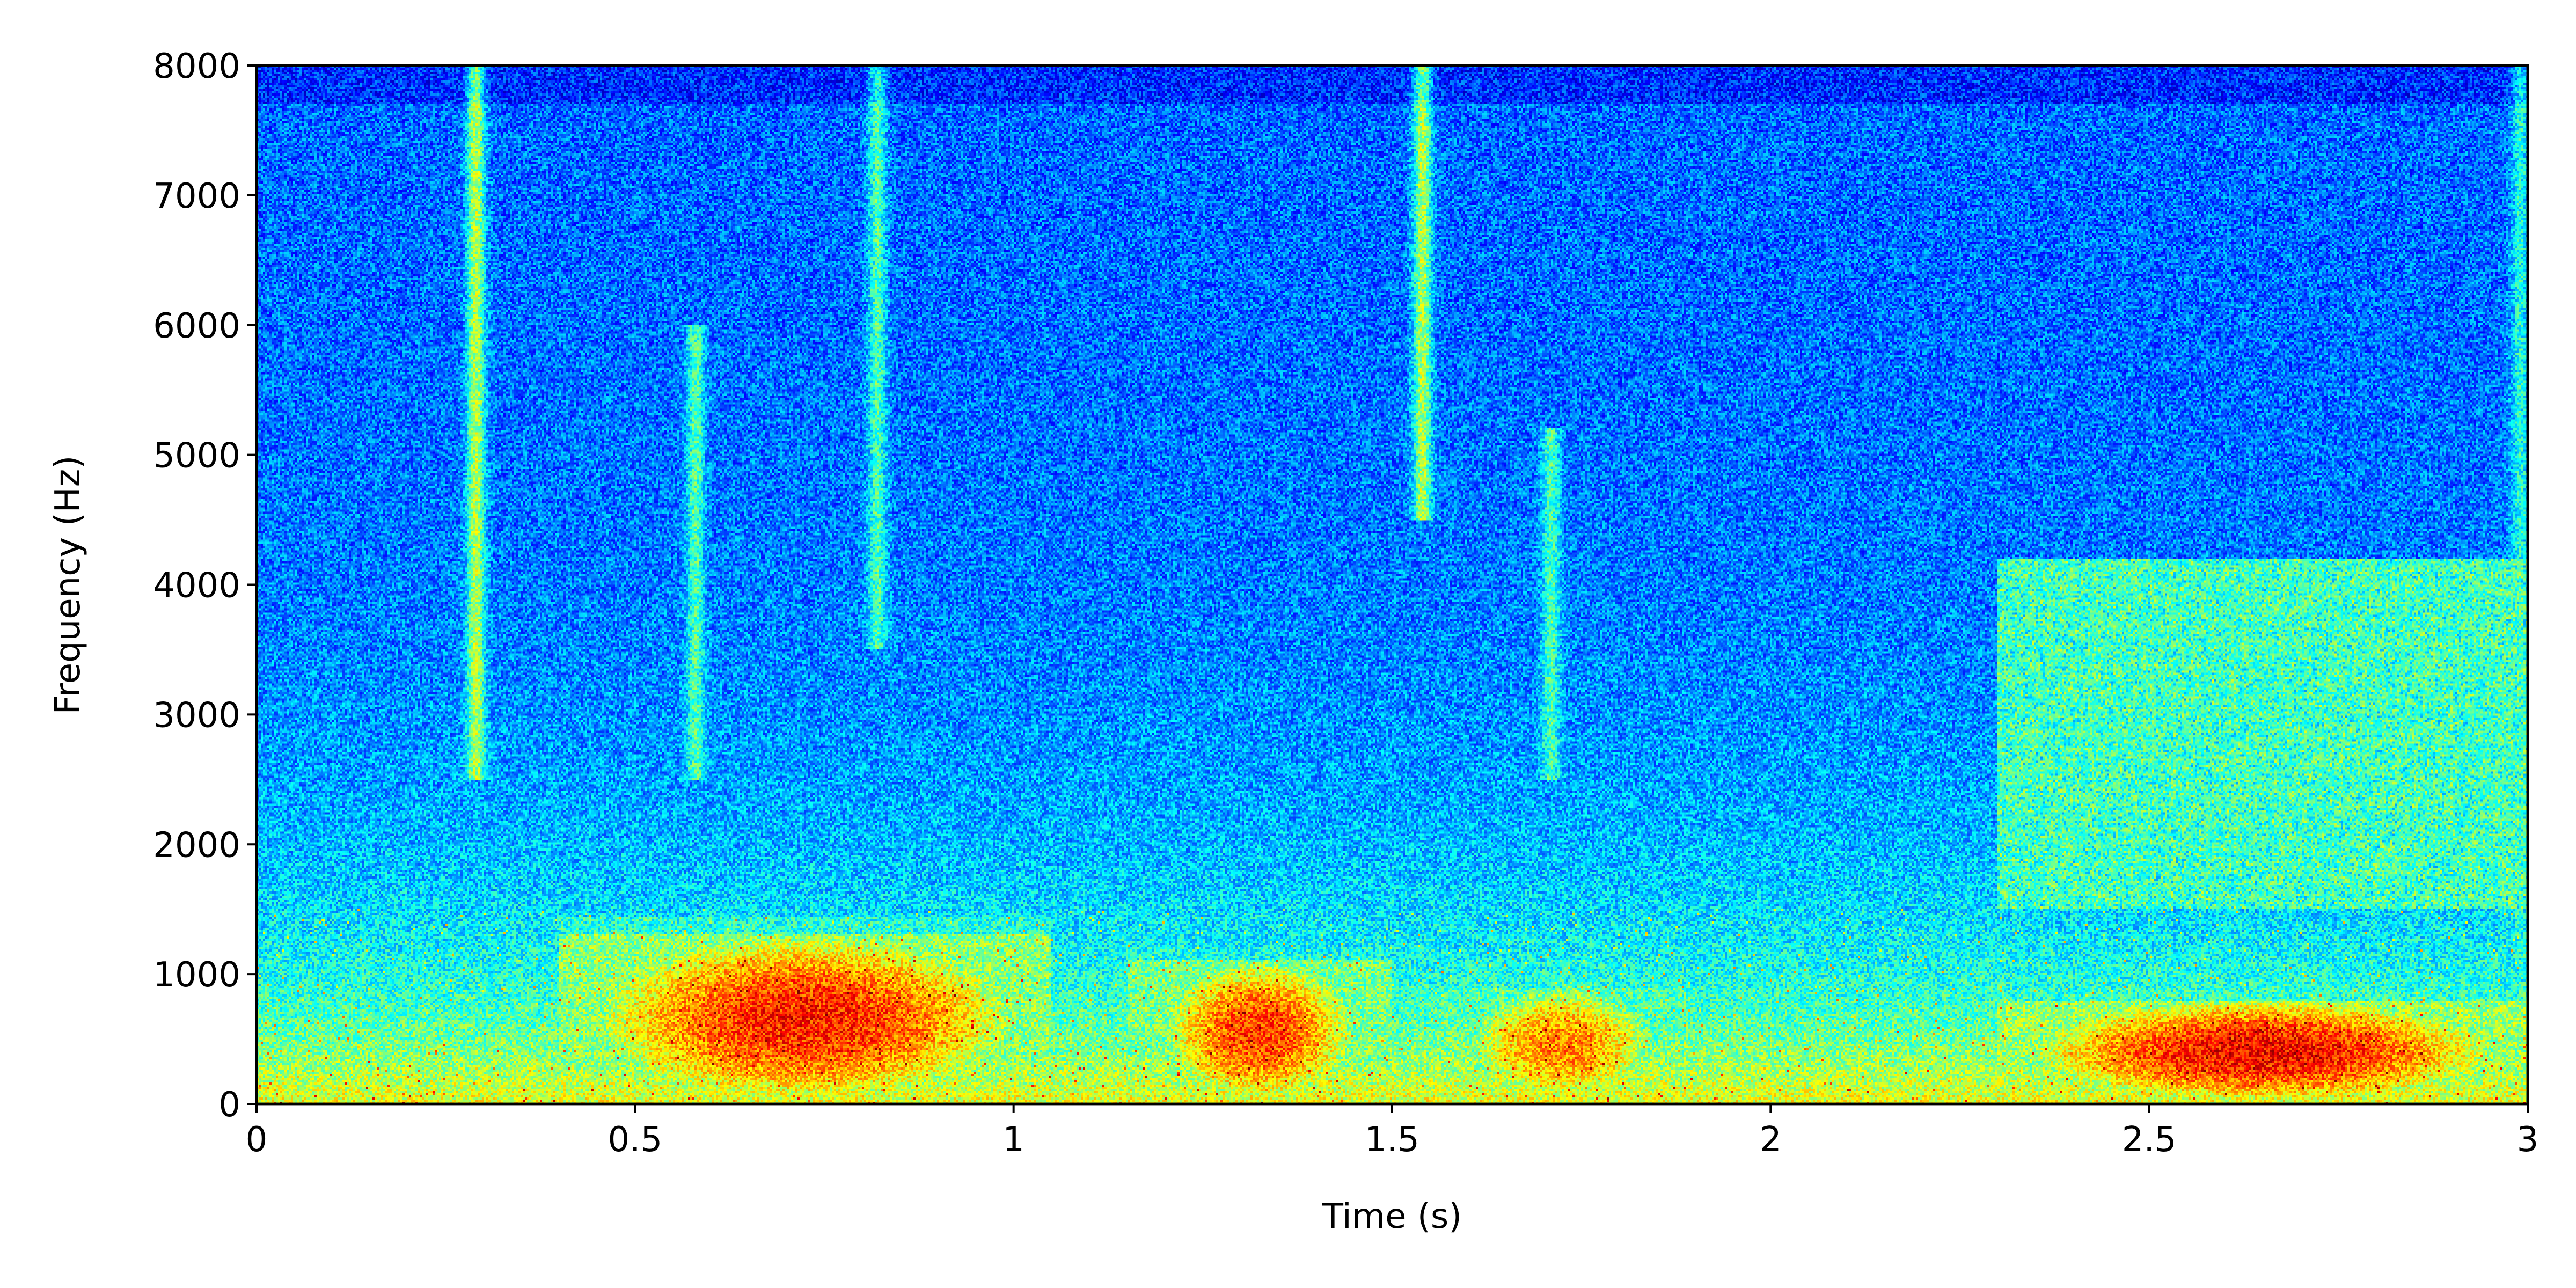  I want to click on y-tick-label: 5000, so click(196, 456).